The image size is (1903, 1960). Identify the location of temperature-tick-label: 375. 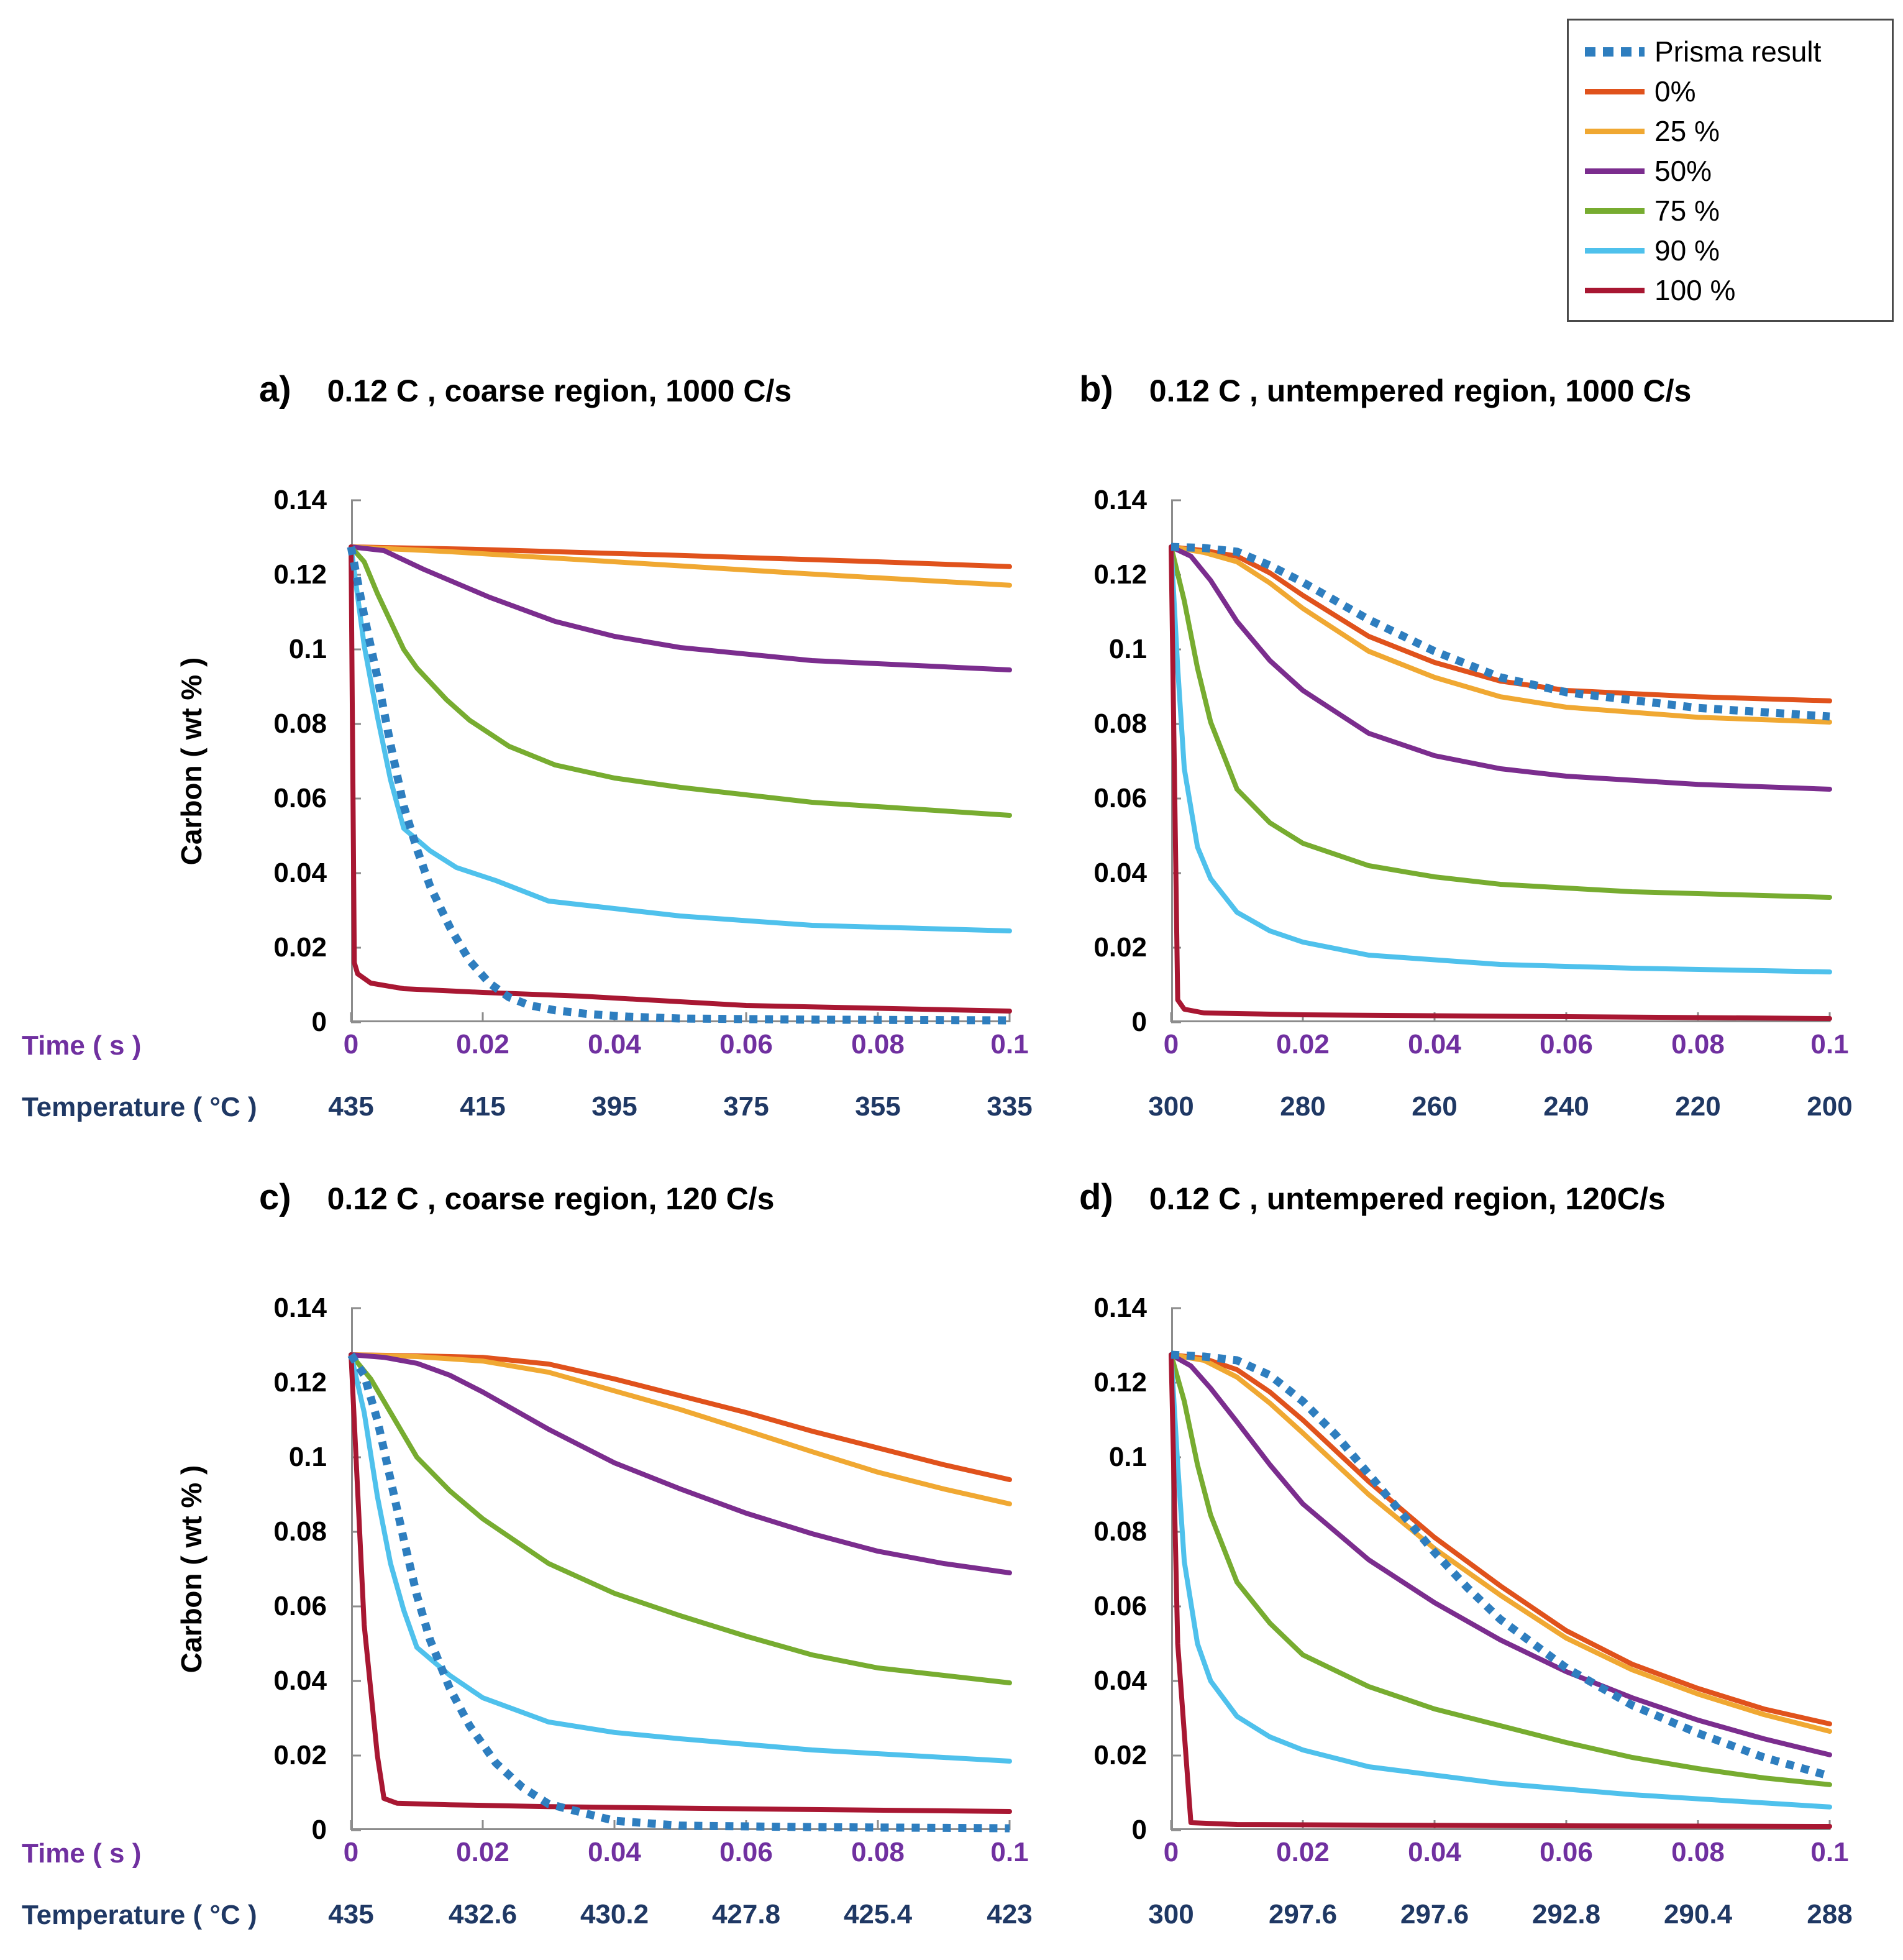
(746, 1106).